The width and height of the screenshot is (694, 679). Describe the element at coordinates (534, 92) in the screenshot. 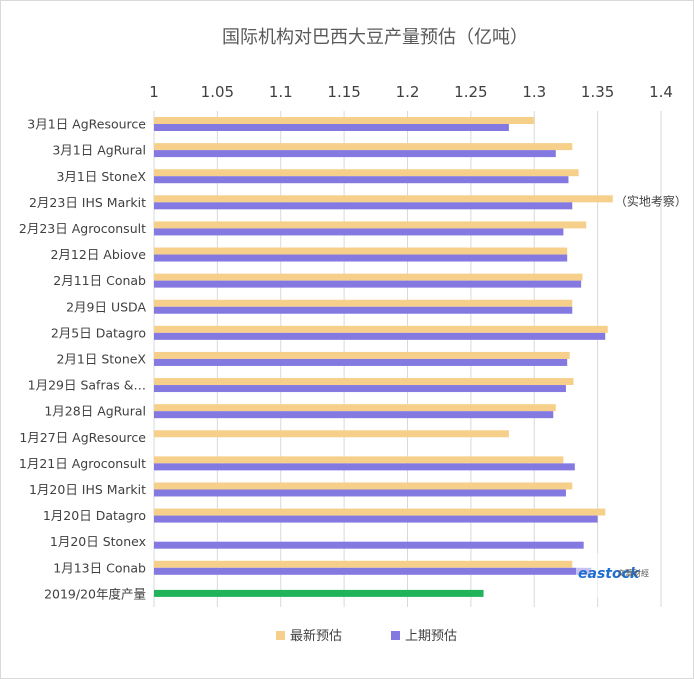

I see `x-tick-label: 1.3` at that location.